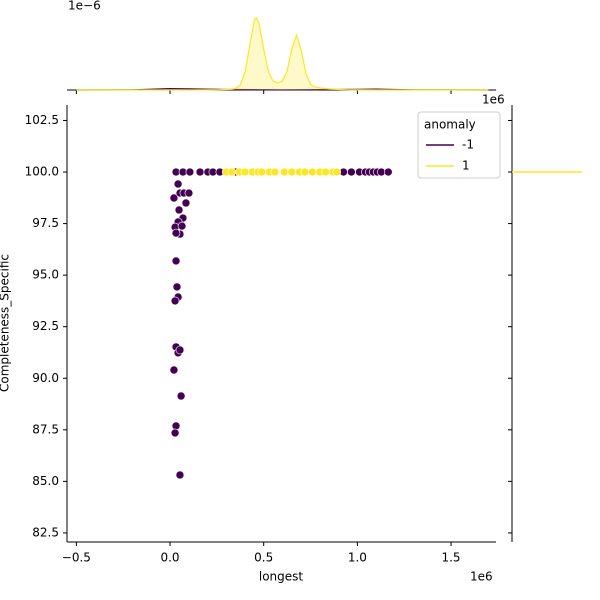 This screenshot has height=600, width=600. Describe the element at coordinates (6, 323) in the screenshot. I see `y-axis-label: Completeness_Specific` at that location.